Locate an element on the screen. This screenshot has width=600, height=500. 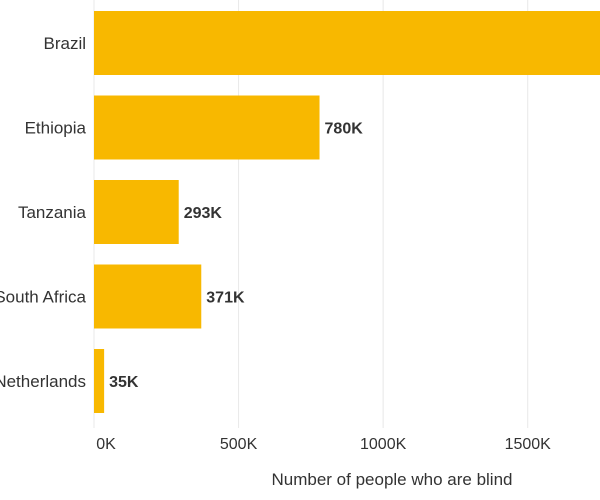
value-label-tanzania: 293K is located at coordinates (203, 213).